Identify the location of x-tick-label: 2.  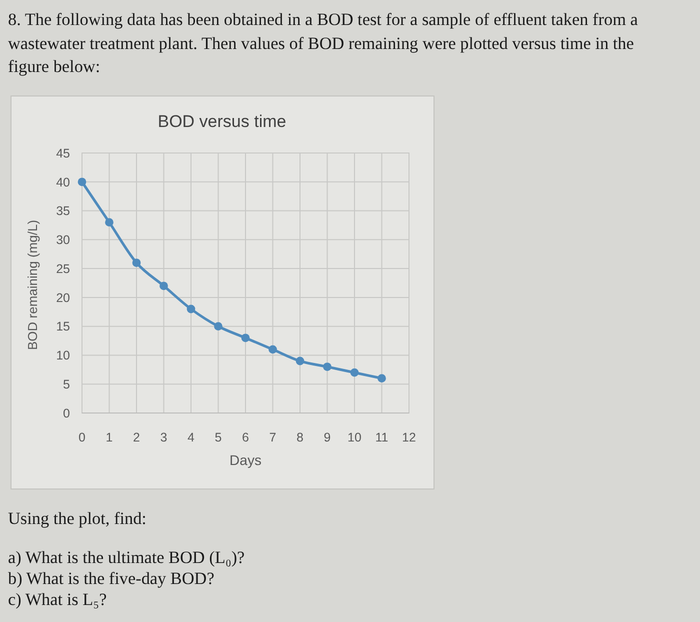
(136, 437).